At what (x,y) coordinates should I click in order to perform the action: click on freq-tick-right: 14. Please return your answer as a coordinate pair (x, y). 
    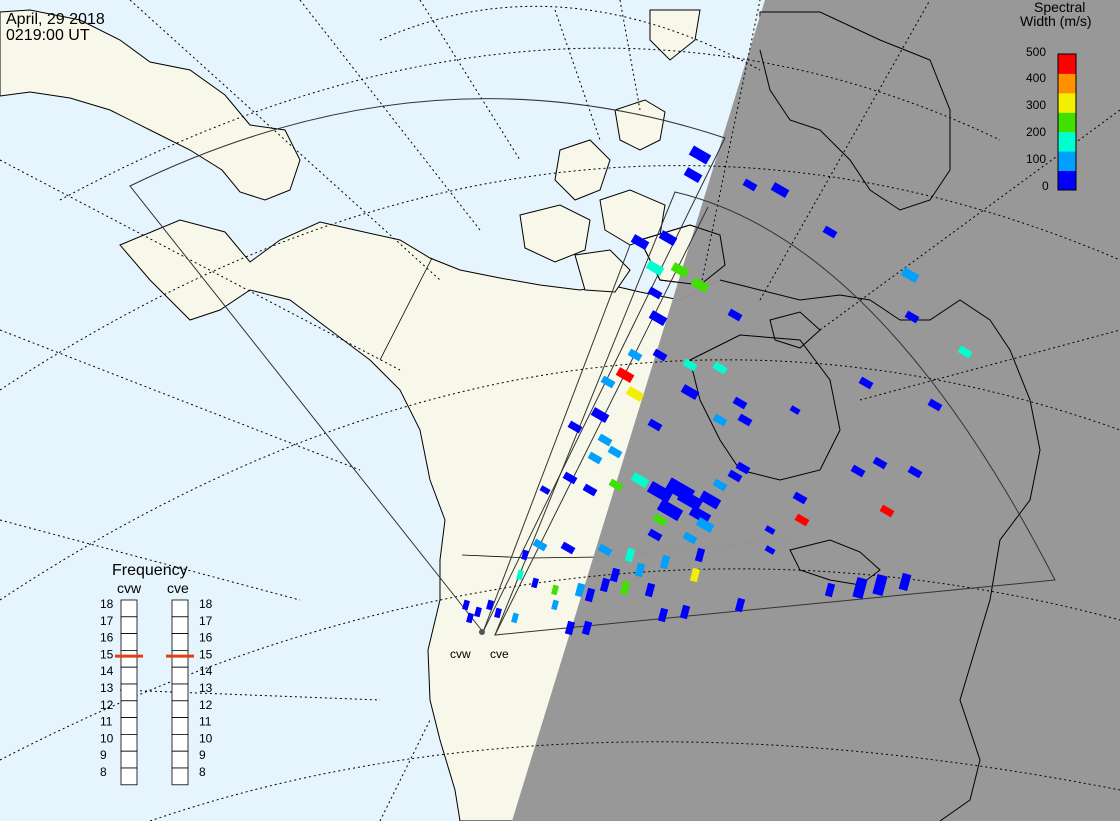
    Looking at the image, I should click on (206, 671).